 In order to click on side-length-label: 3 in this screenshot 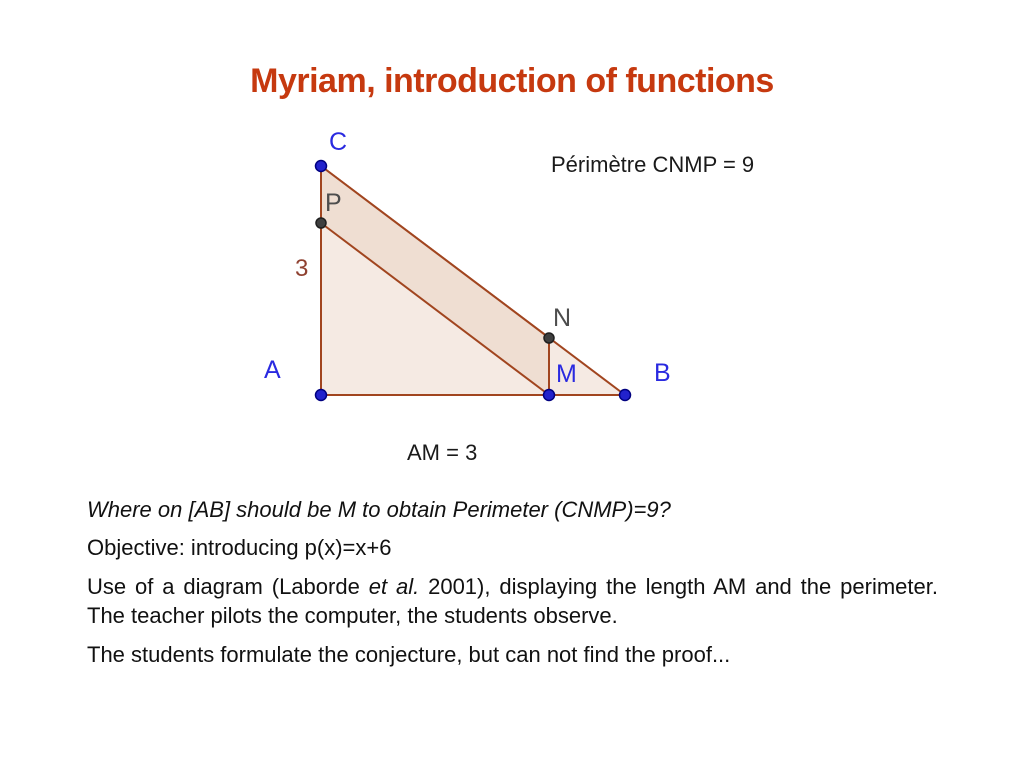, I will do `click(302, 268)`.